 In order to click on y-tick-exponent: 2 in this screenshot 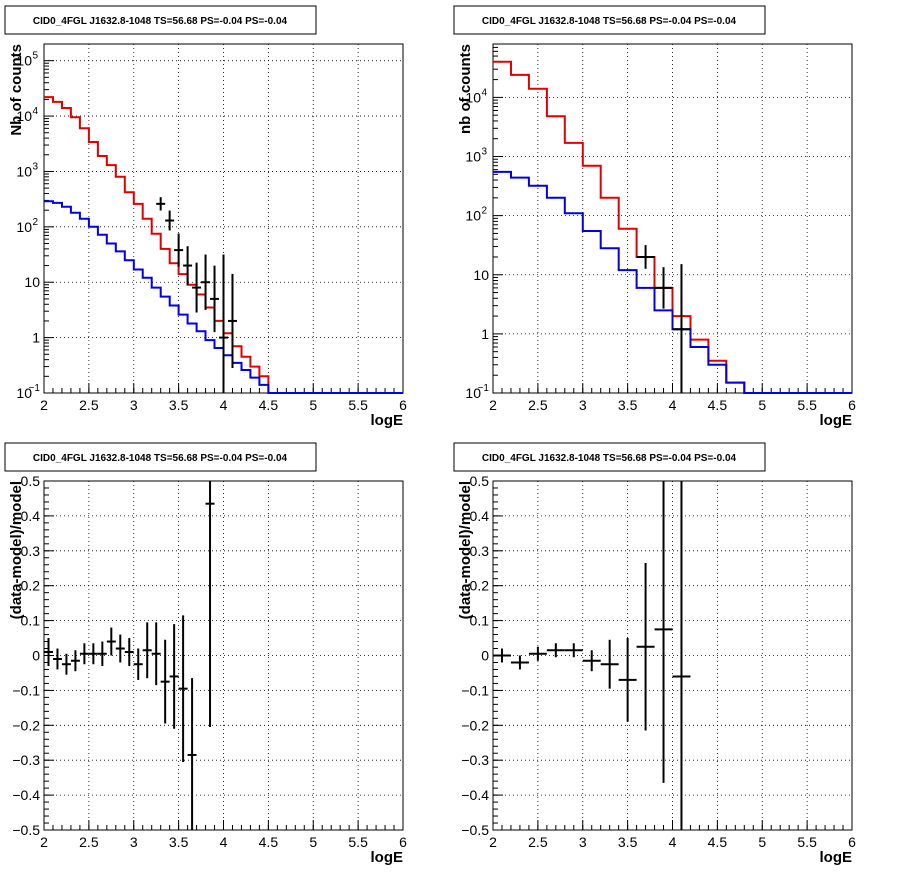, I will do `click(484, 211)`.